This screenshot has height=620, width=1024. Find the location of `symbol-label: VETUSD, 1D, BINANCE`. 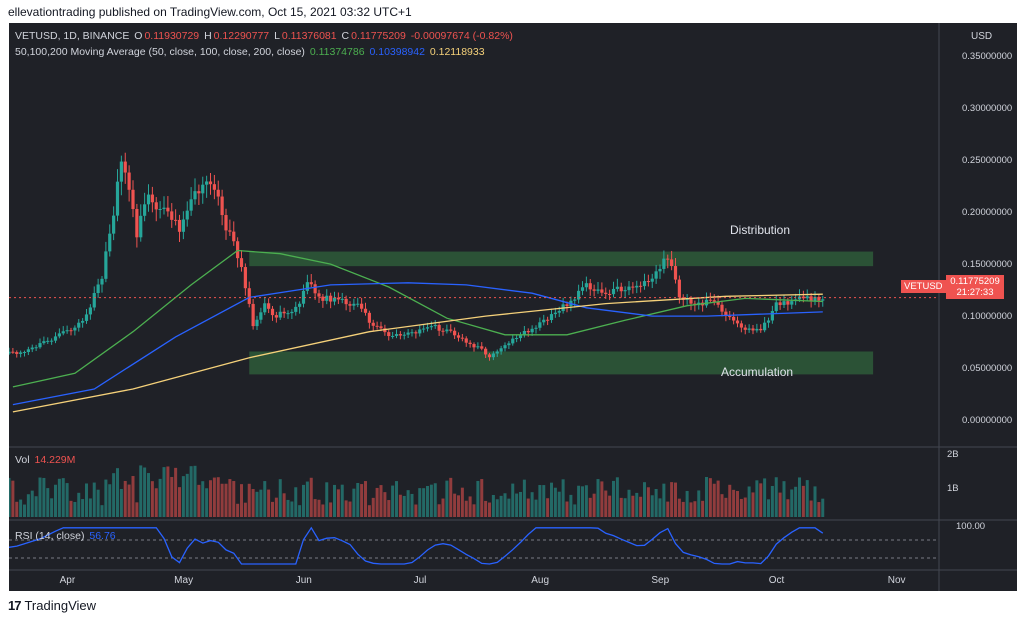

symbol-label: VETUSD, 1D, BINANCE is located at coordinates (72, 36).